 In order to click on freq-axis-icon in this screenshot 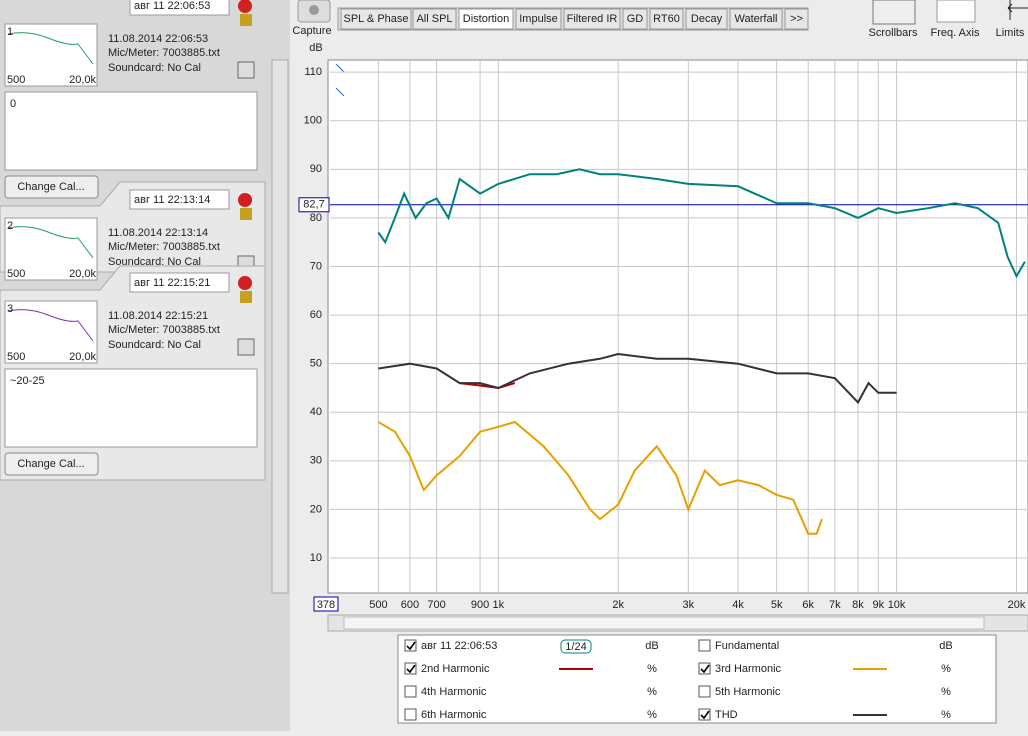, I will do `click(956, 11)`.